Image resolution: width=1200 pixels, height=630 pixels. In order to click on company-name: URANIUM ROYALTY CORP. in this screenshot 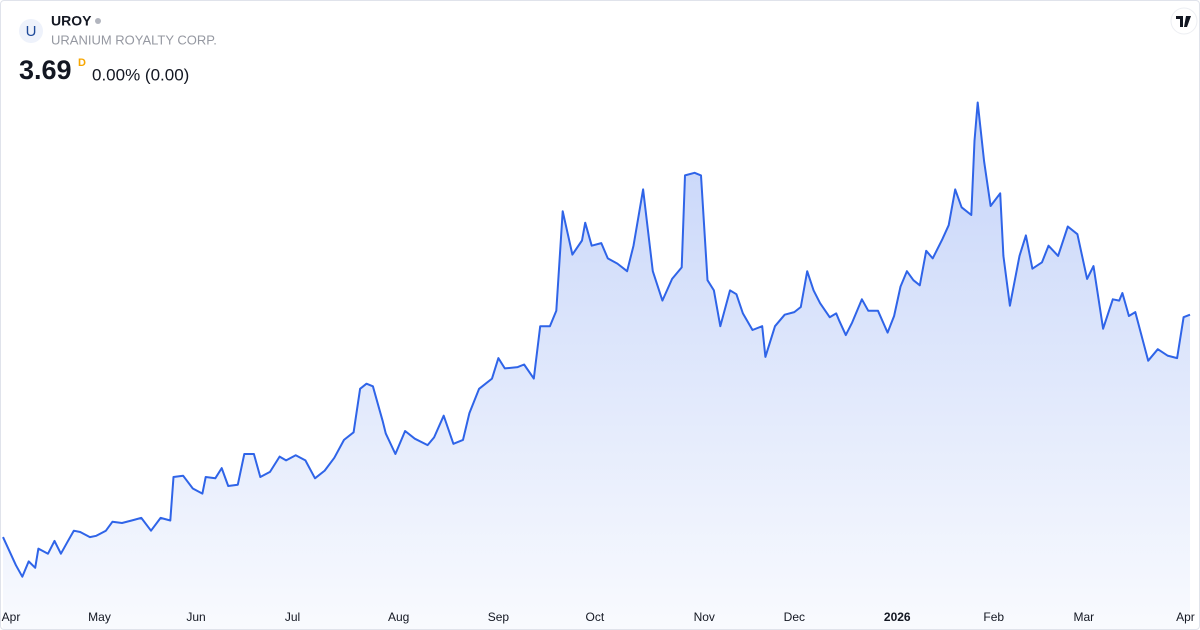, I will do `click(134, 39)`.